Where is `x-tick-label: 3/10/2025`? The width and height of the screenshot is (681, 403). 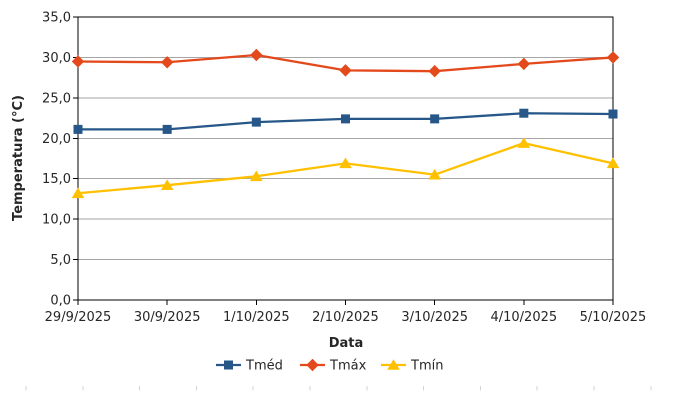 x-tick-label: 3/10/2025 is located at coordinates (434, 317).